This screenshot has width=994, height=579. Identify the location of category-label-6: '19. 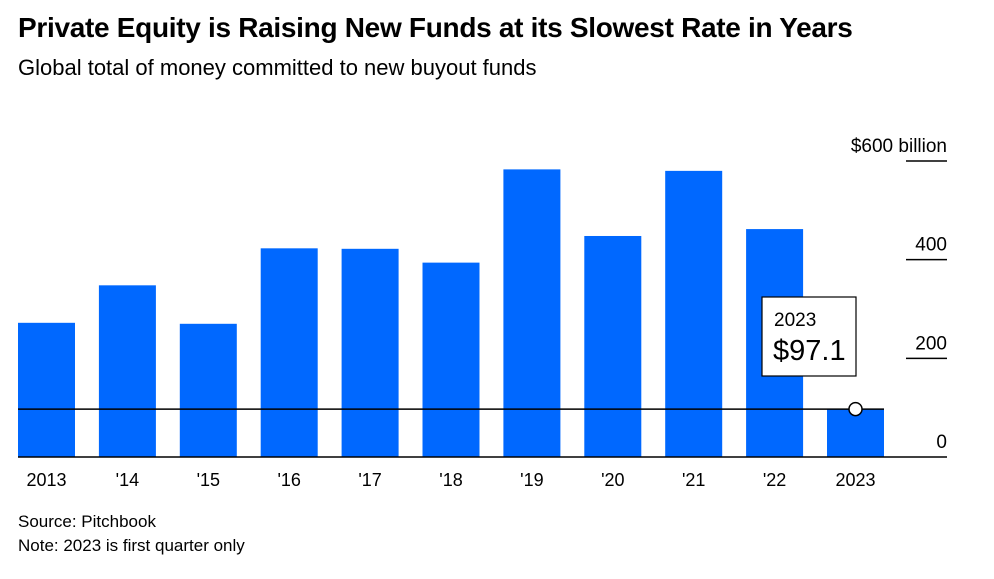
(531, 480).